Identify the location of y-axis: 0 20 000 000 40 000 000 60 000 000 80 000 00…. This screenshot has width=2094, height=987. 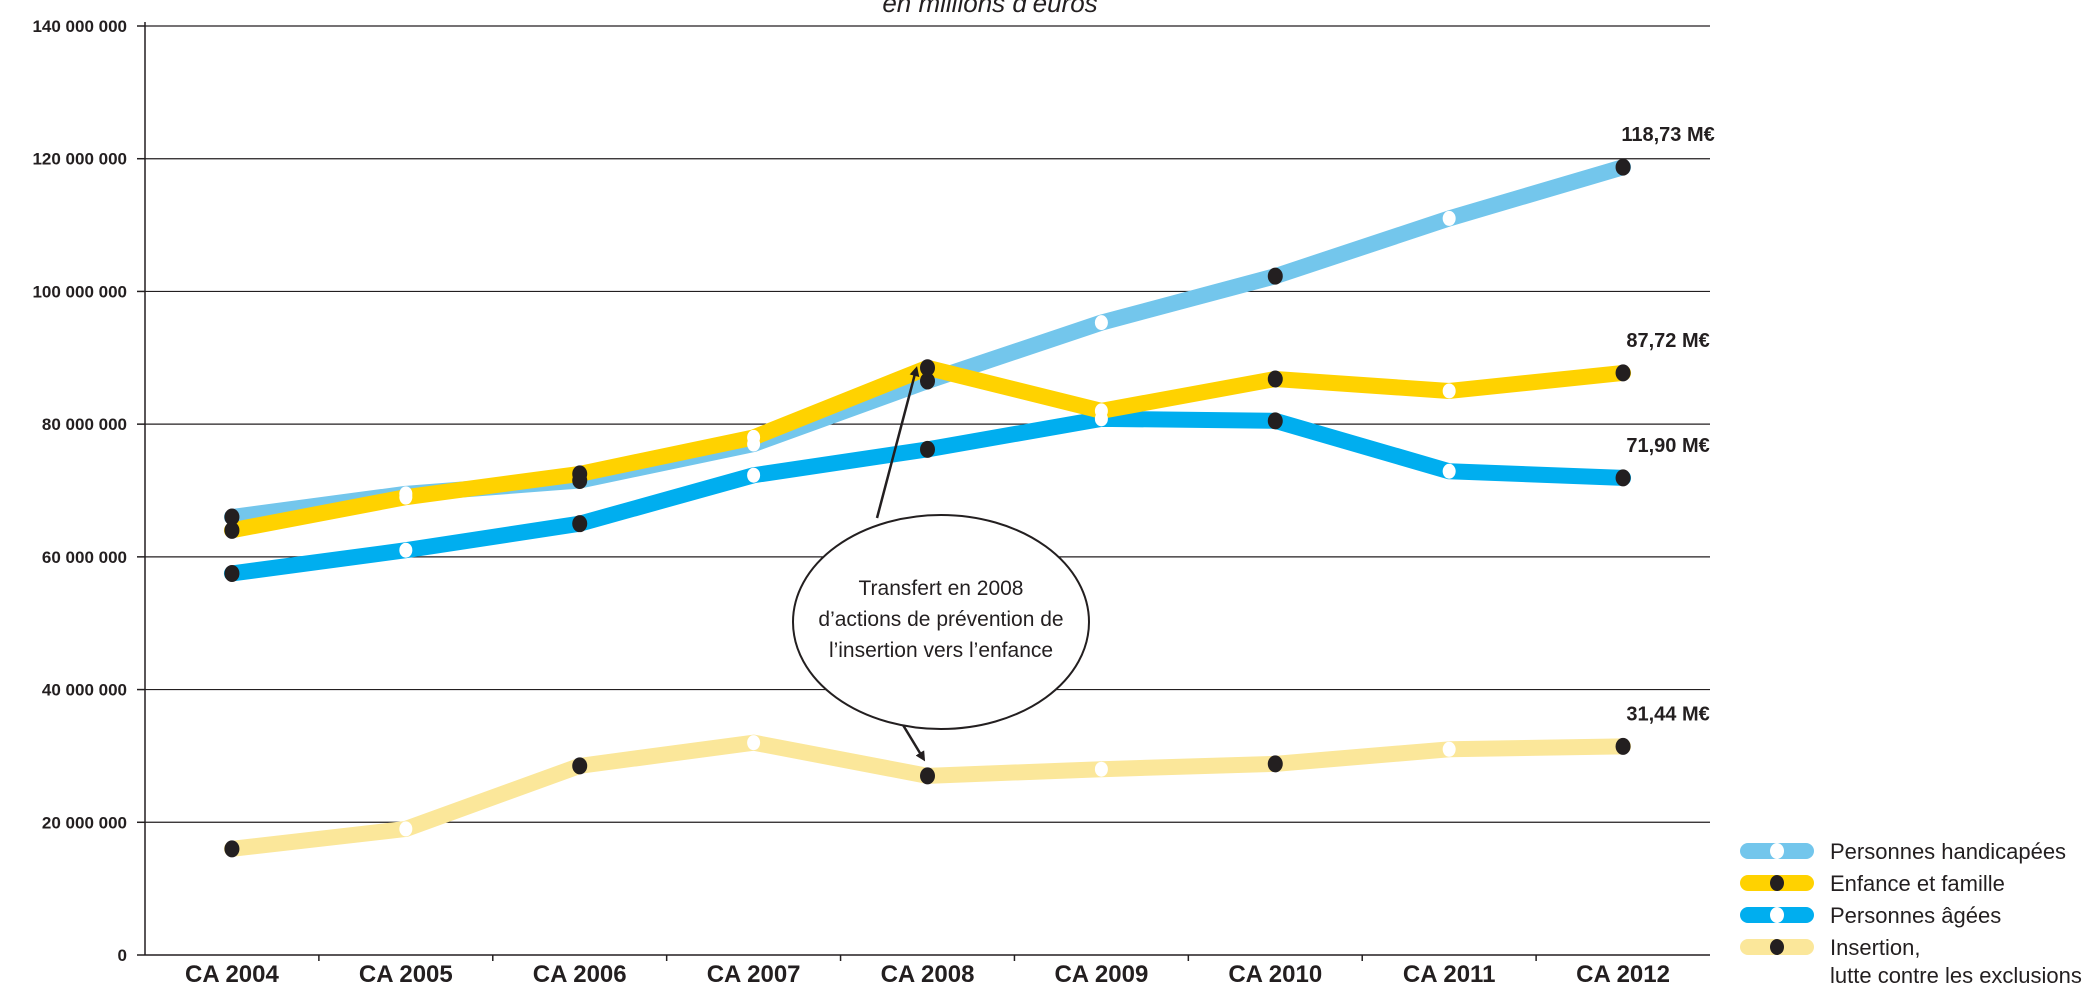
(89, 491).